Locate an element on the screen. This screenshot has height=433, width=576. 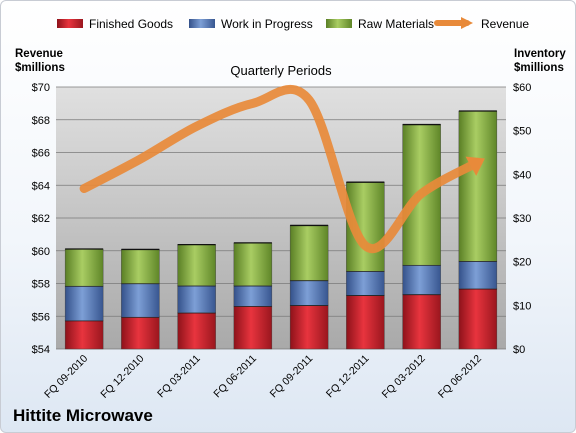
left-tick-label: $56 is located at coordinates (41, 317).